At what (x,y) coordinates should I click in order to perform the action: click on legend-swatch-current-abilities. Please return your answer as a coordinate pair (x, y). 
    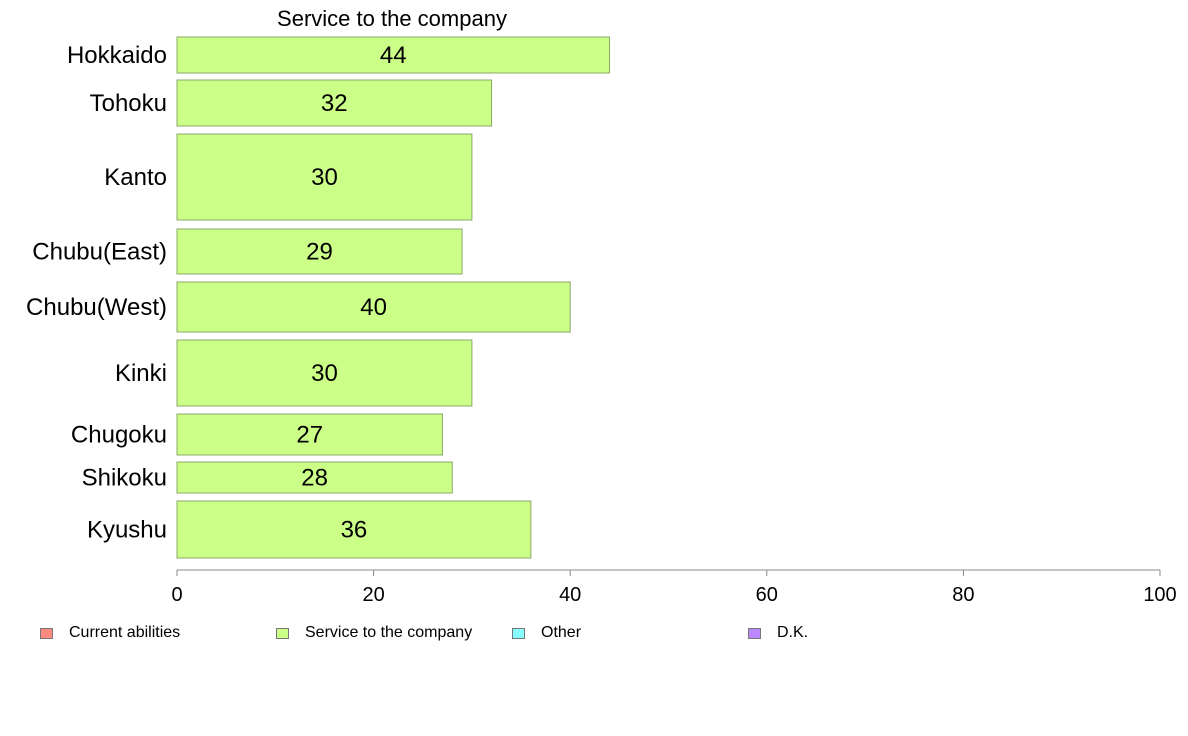
    Looking at the image, I should click on (46, 633).